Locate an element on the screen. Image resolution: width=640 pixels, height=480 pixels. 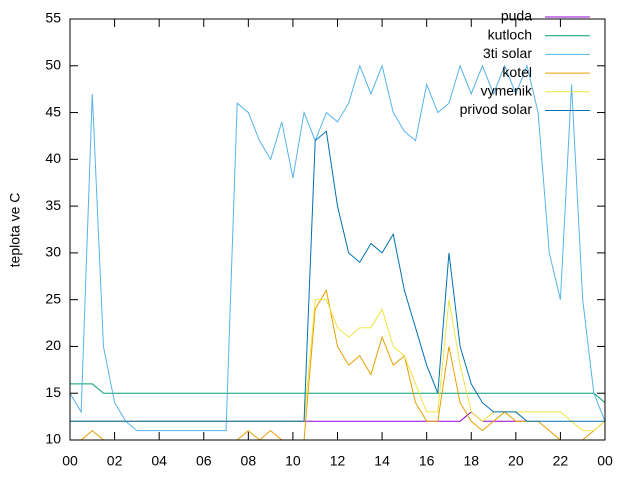
legend-label: kutloch is located at coordinates (510, 34).